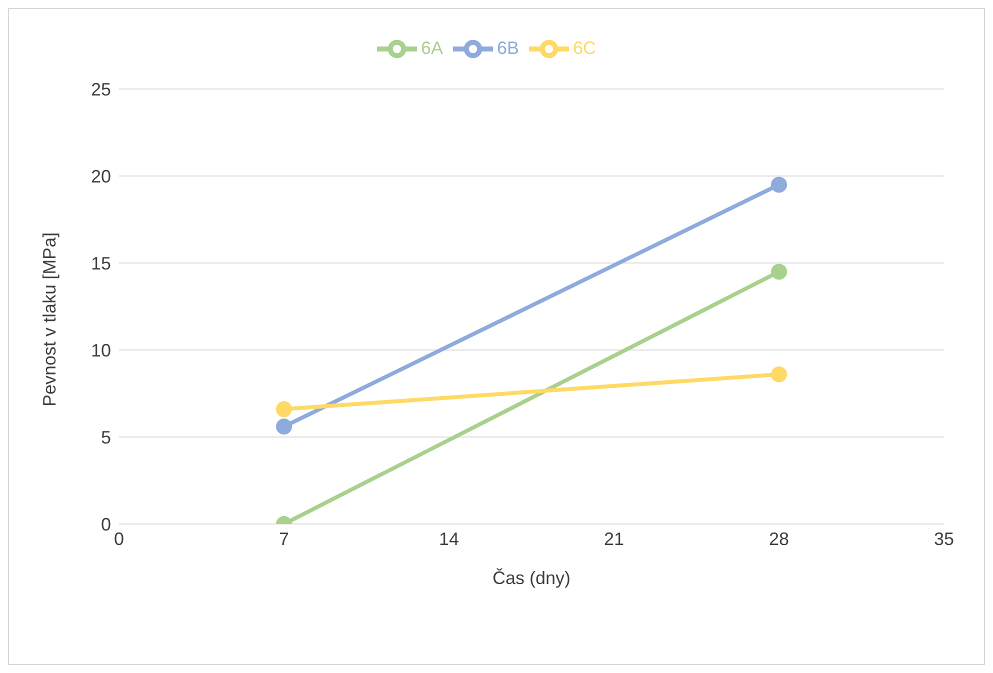 The image size is (993, 673). What do you see at coordinates (100, 176) in the screenshot?
I see `y-tick-label: 20` at bounding box center [100, 176].